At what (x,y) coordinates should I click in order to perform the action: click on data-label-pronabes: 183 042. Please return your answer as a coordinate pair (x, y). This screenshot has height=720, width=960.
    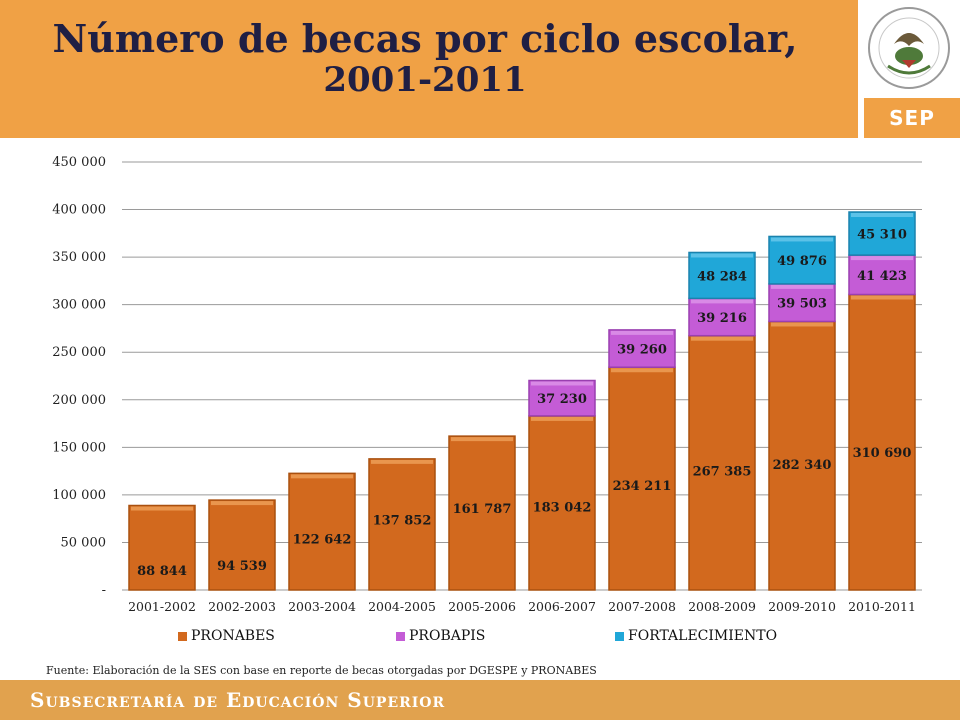
    Looking at the image, I should click on (562, 508).